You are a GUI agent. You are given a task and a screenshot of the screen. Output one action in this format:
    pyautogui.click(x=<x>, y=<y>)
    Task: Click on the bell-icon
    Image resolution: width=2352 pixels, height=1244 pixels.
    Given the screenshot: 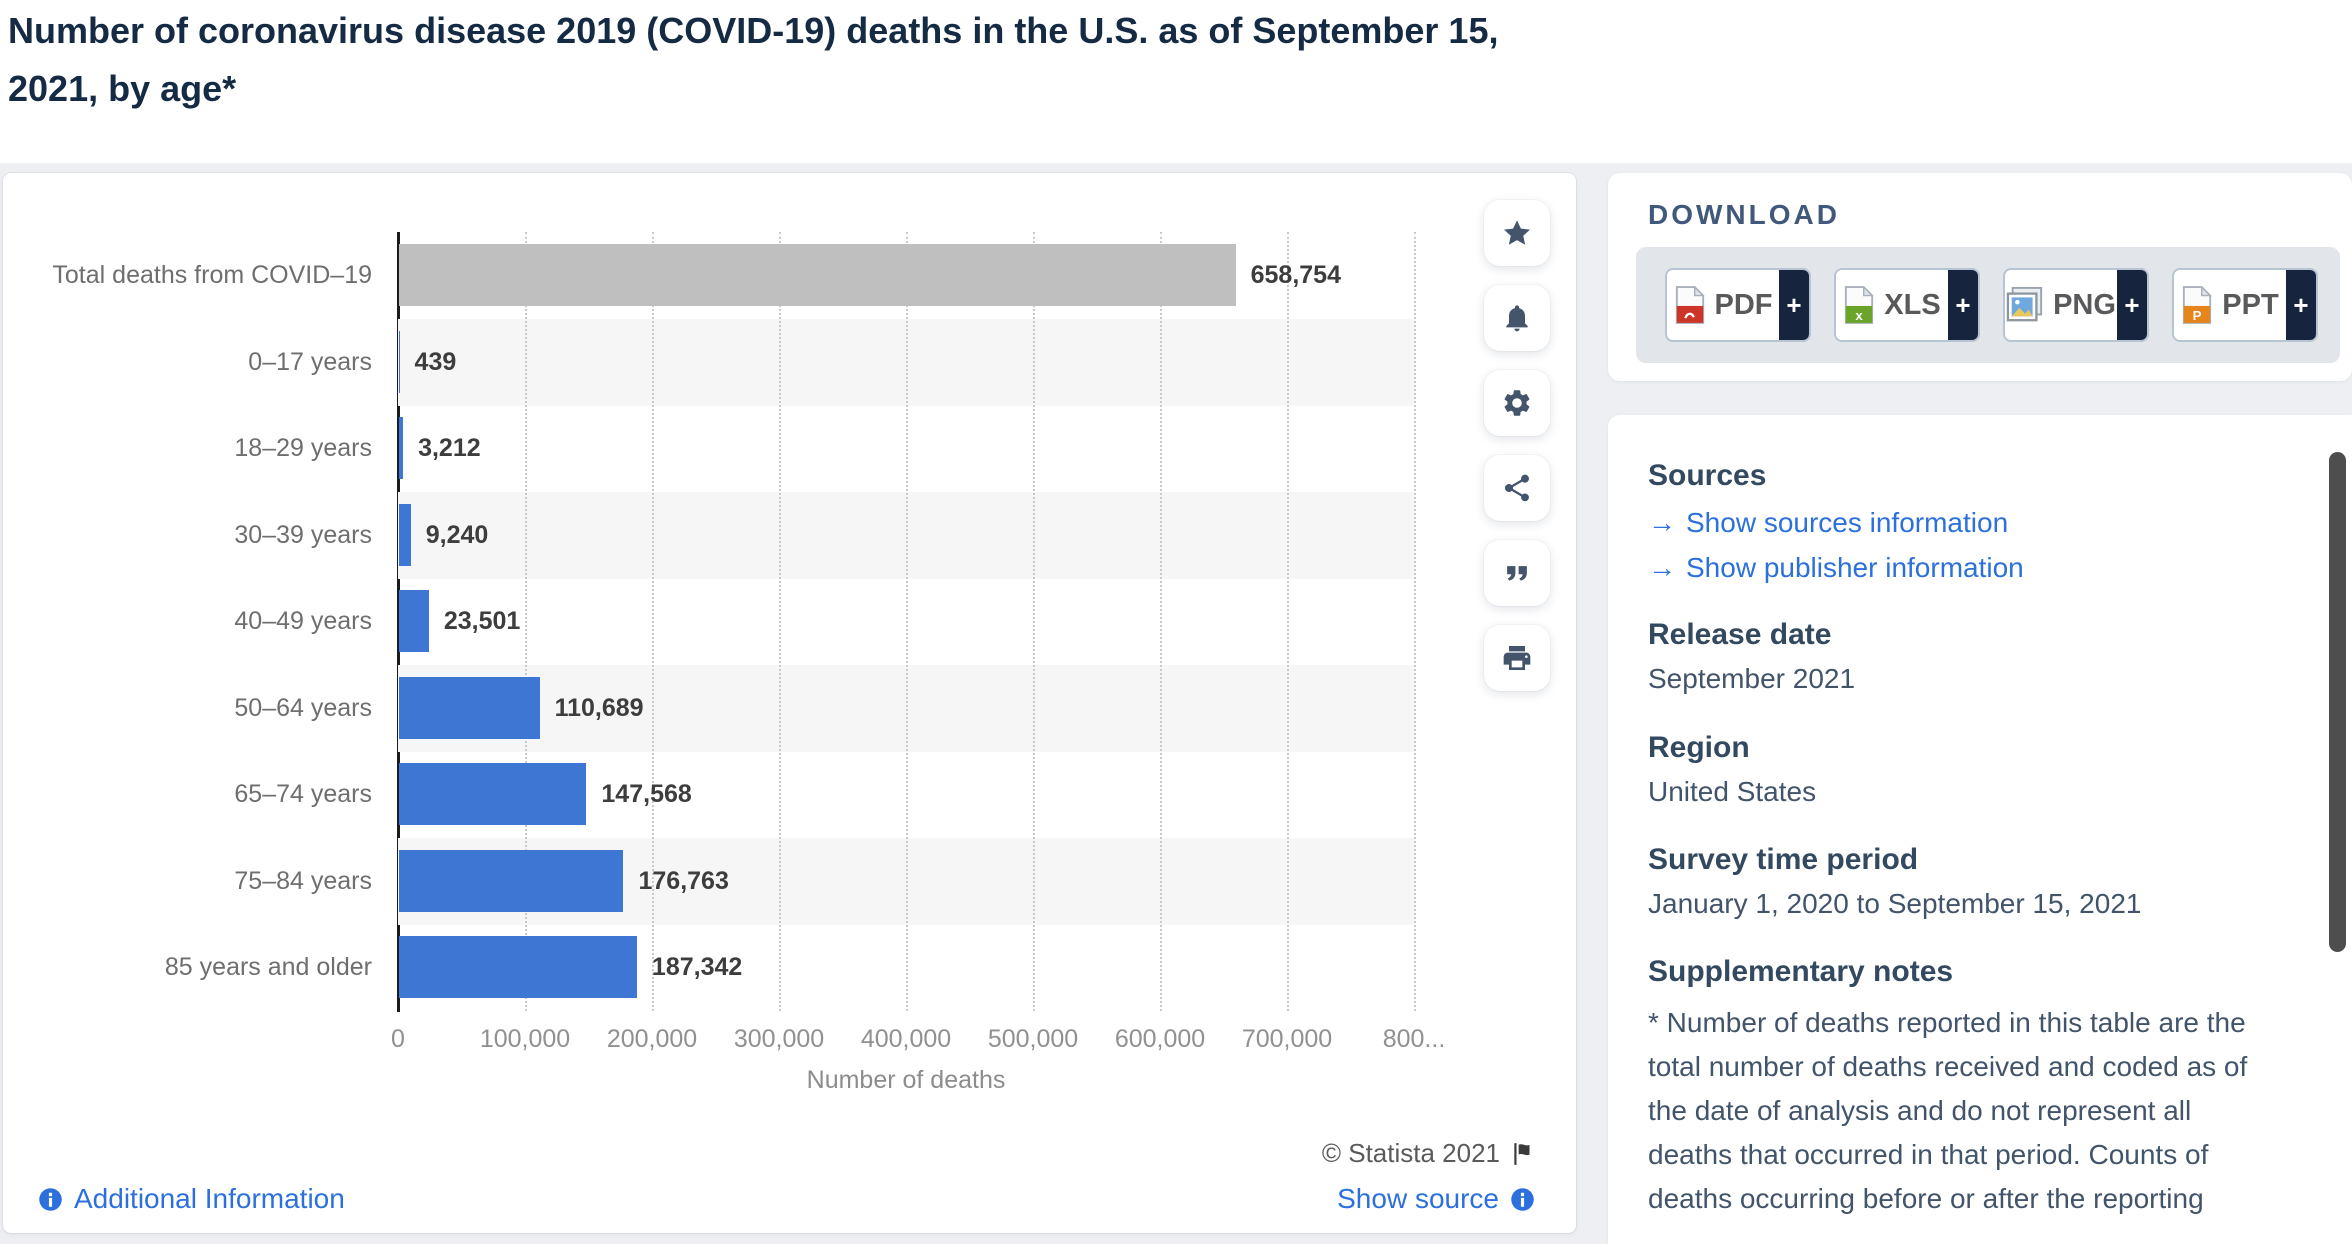 What is the action you would take?
    pyautogui.click(x=1517, y=318)
    